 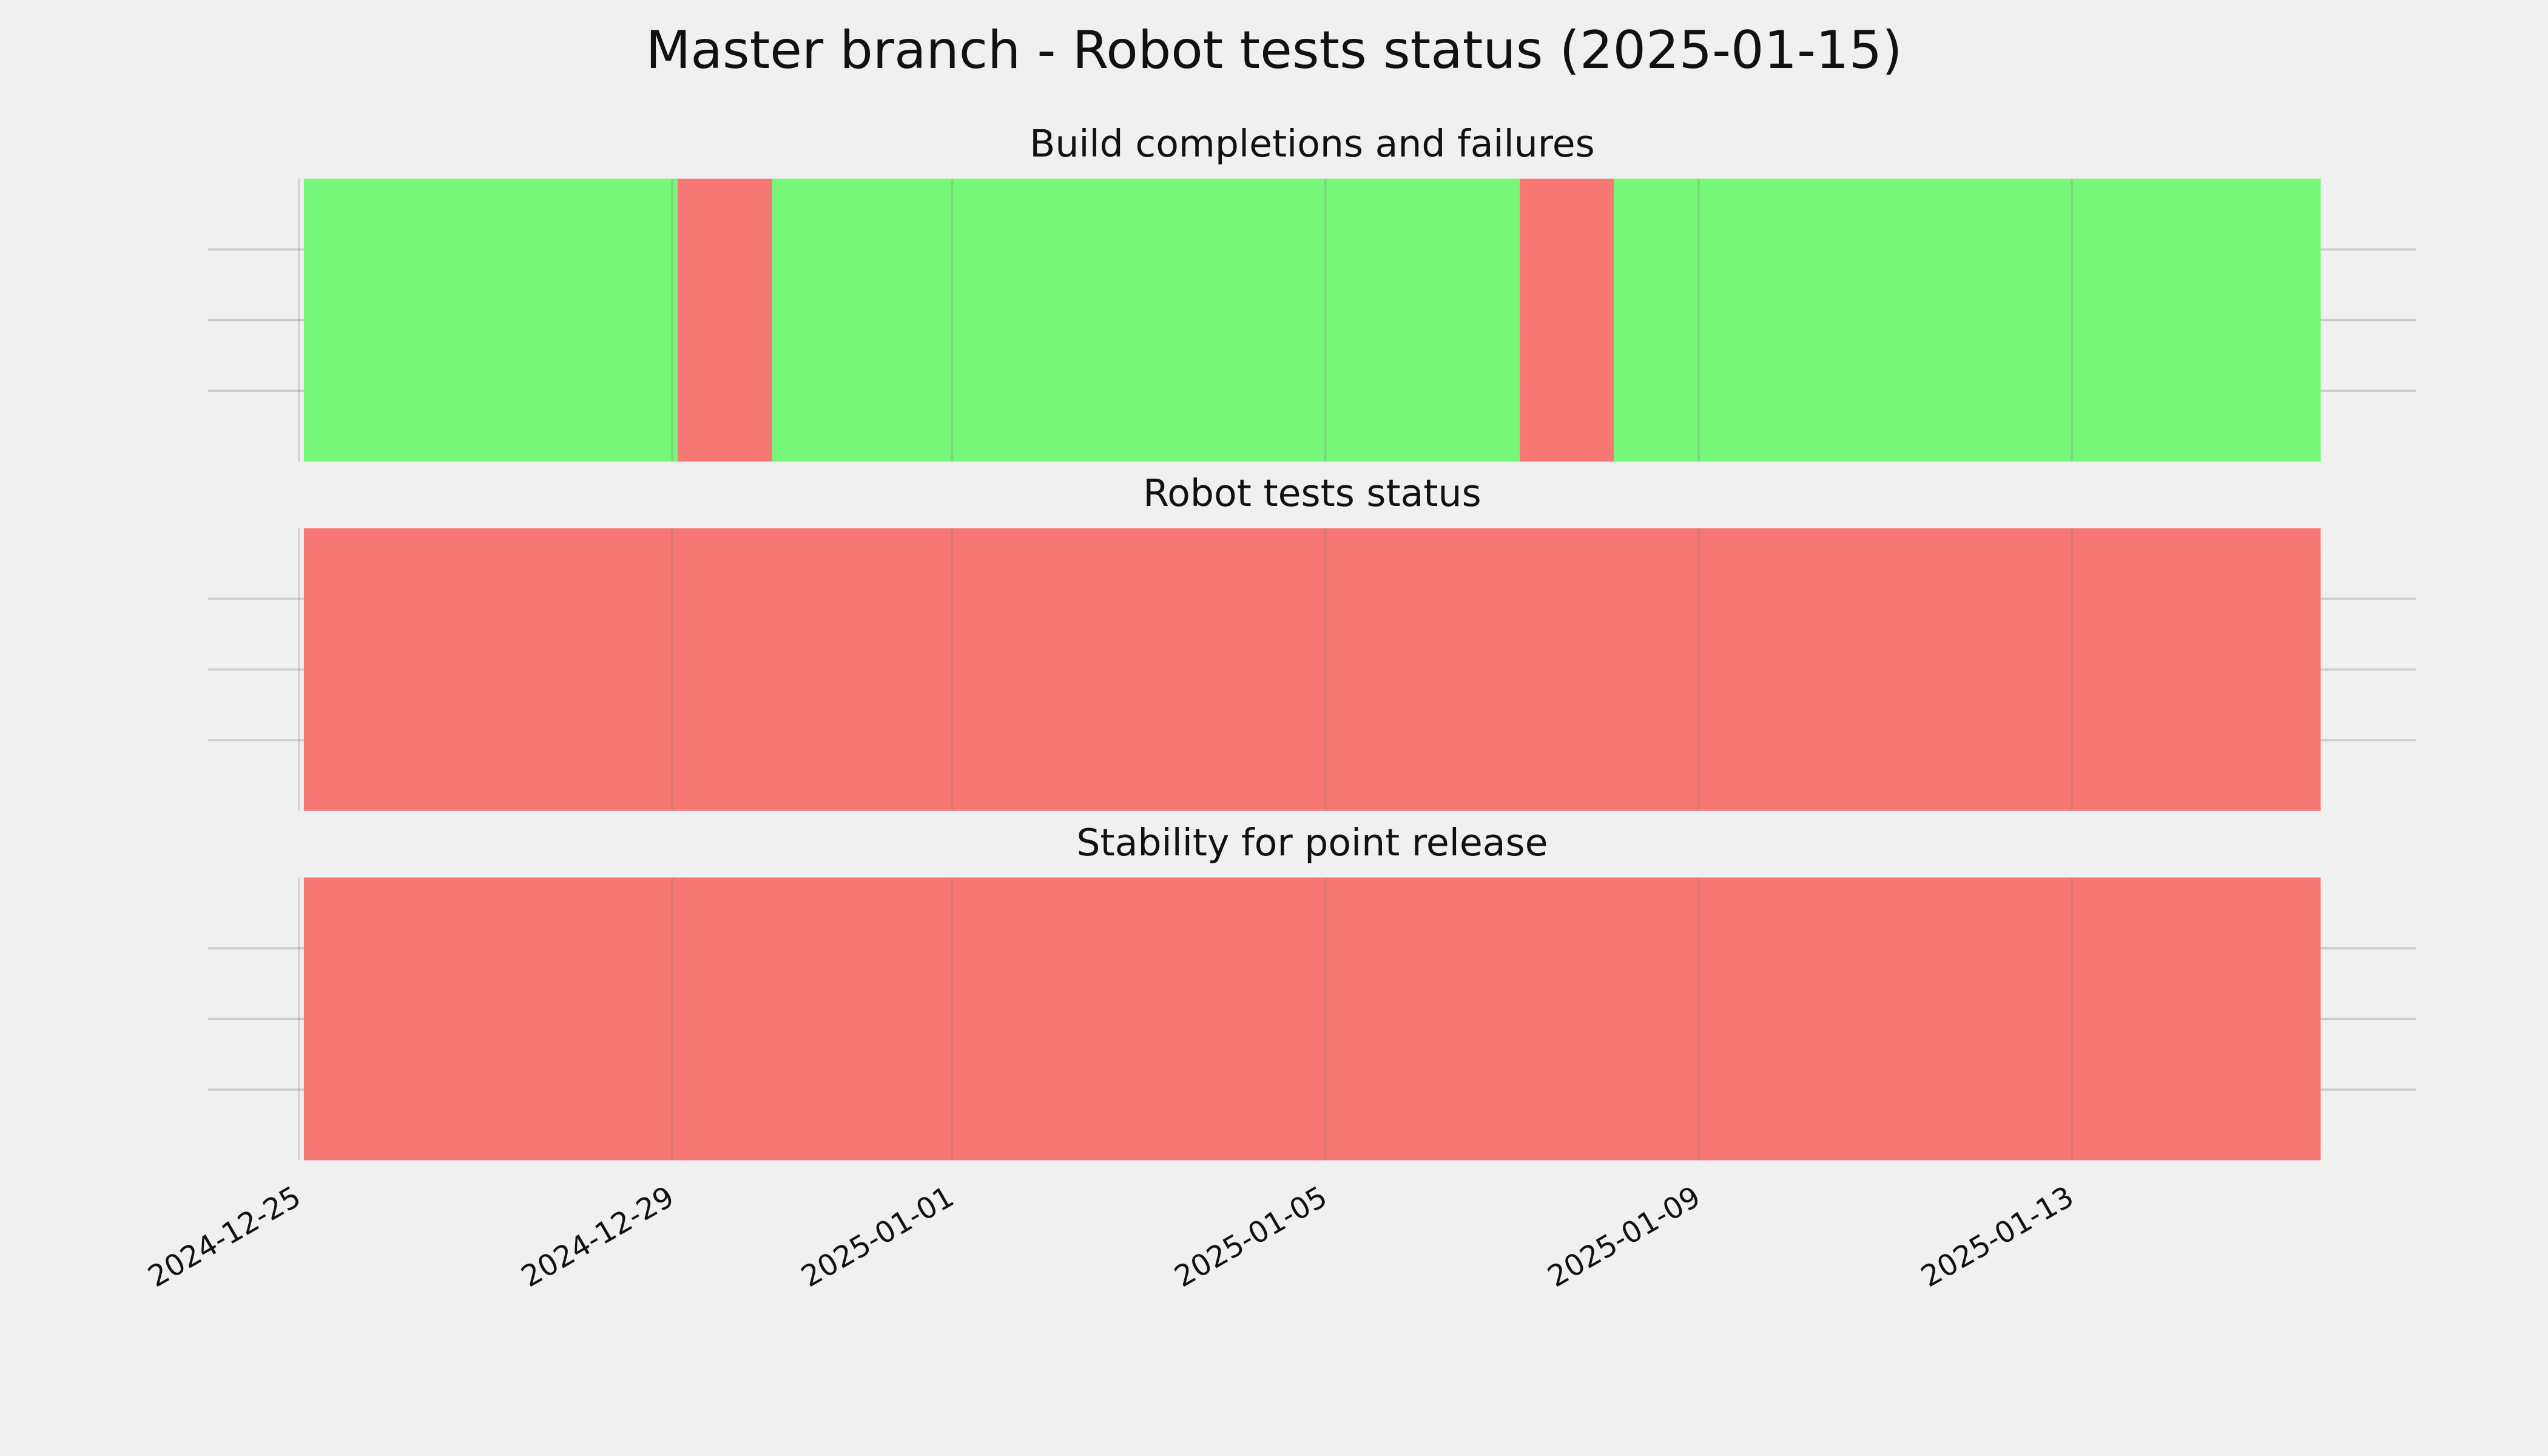 What do you see at coordinates (1312, 493) in the screenshot?
I see `panel-title: Robot tests status` at bounding box center [1312, 493].